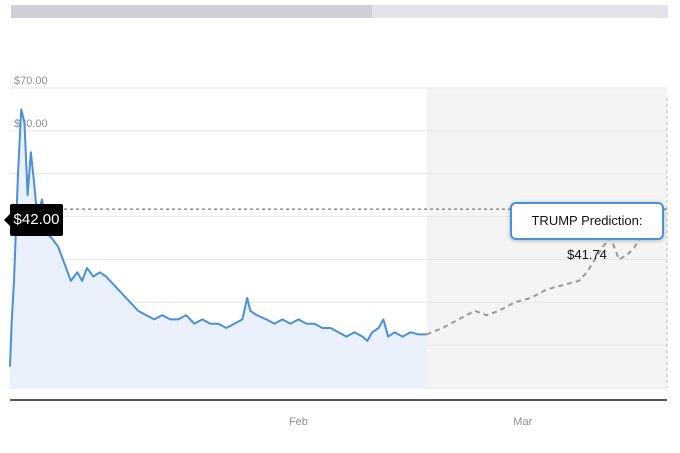 Image resolution: width=680 pixels, height=453 pixels. Describe the element at coordinates (192, 11) in the screenshot. I see `progress-bar-fill` at that location.